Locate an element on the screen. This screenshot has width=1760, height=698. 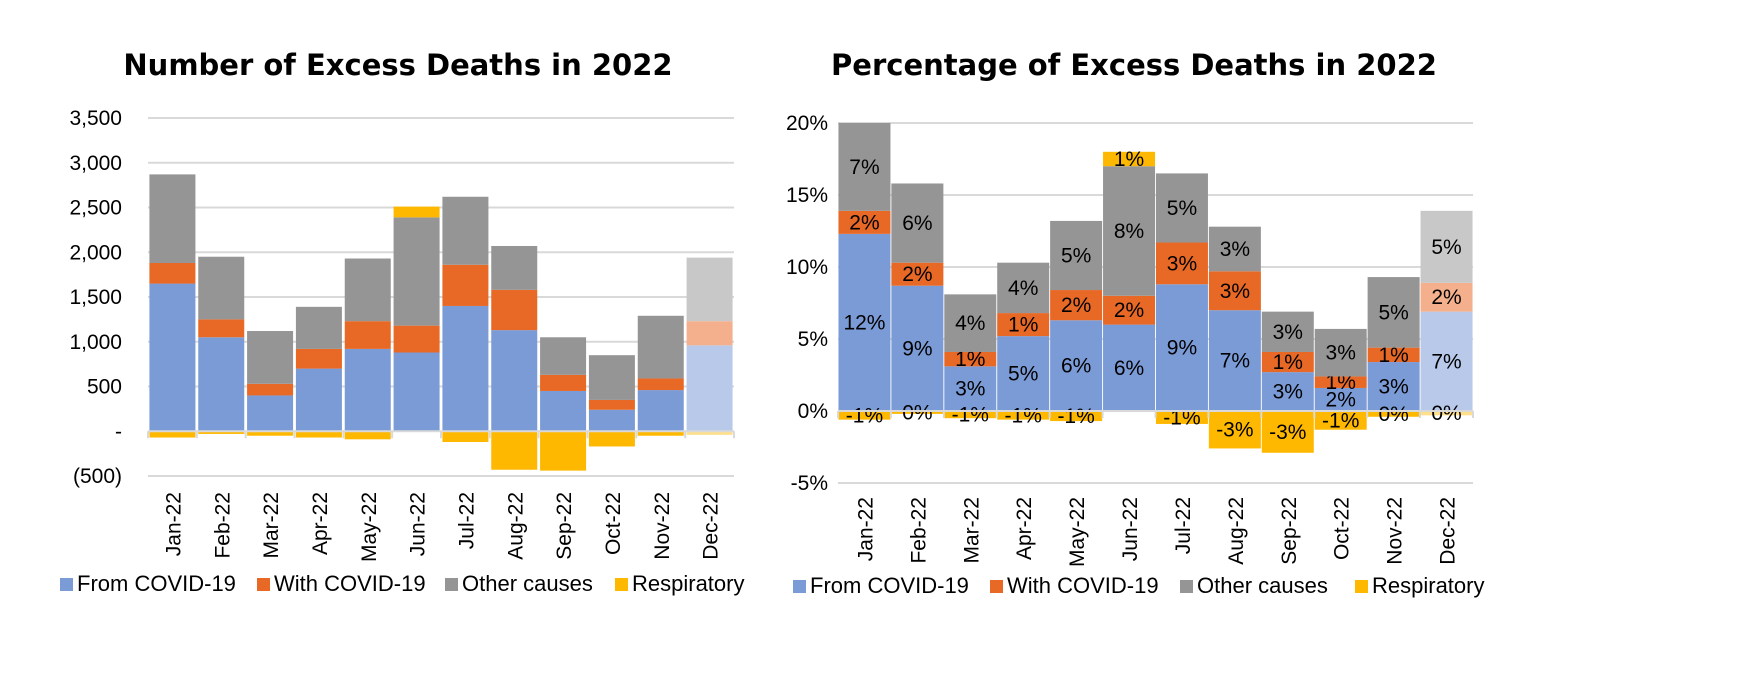
data-label: -3% is located at coordinates (1287, 432).